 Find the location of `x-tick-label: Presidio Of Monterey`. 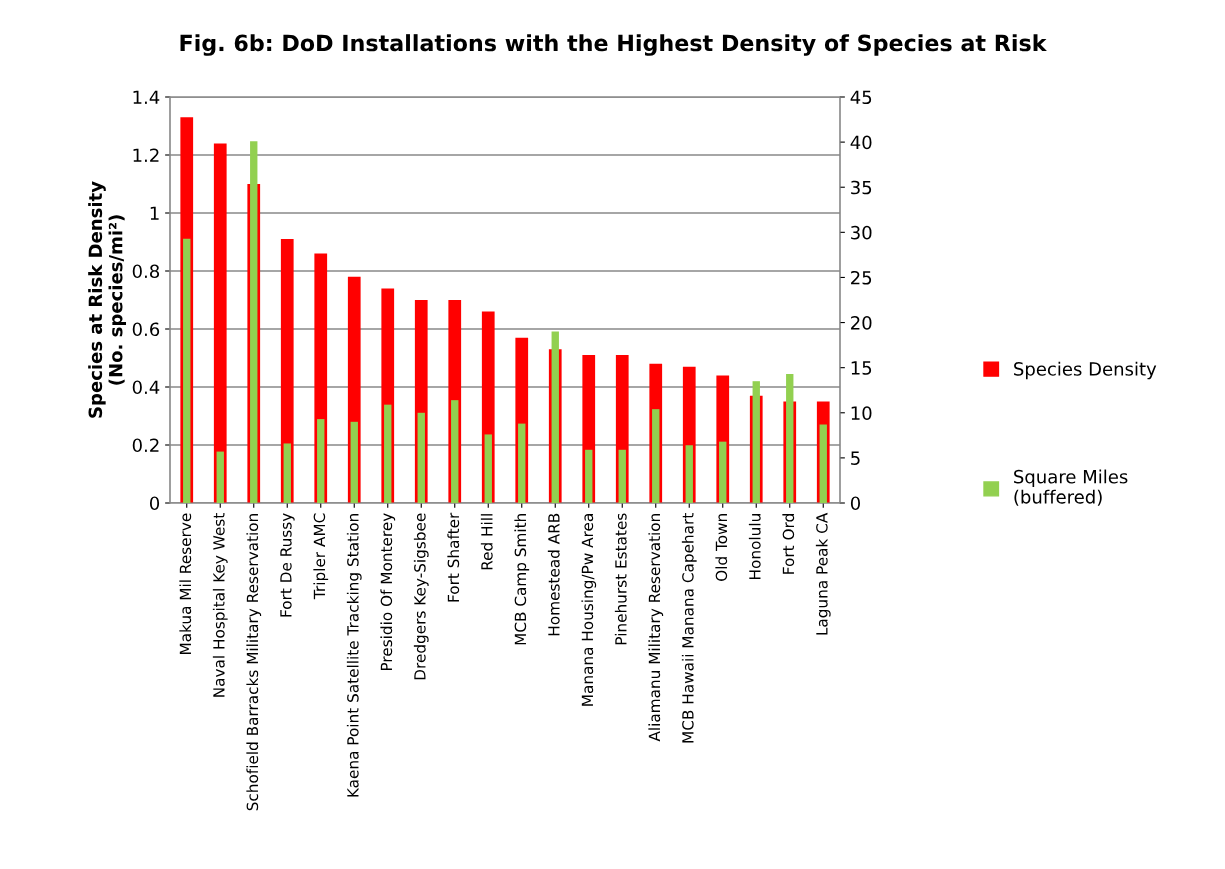

x-tick-label: Presidio Of Monterey is located at coordinates (388, 592).